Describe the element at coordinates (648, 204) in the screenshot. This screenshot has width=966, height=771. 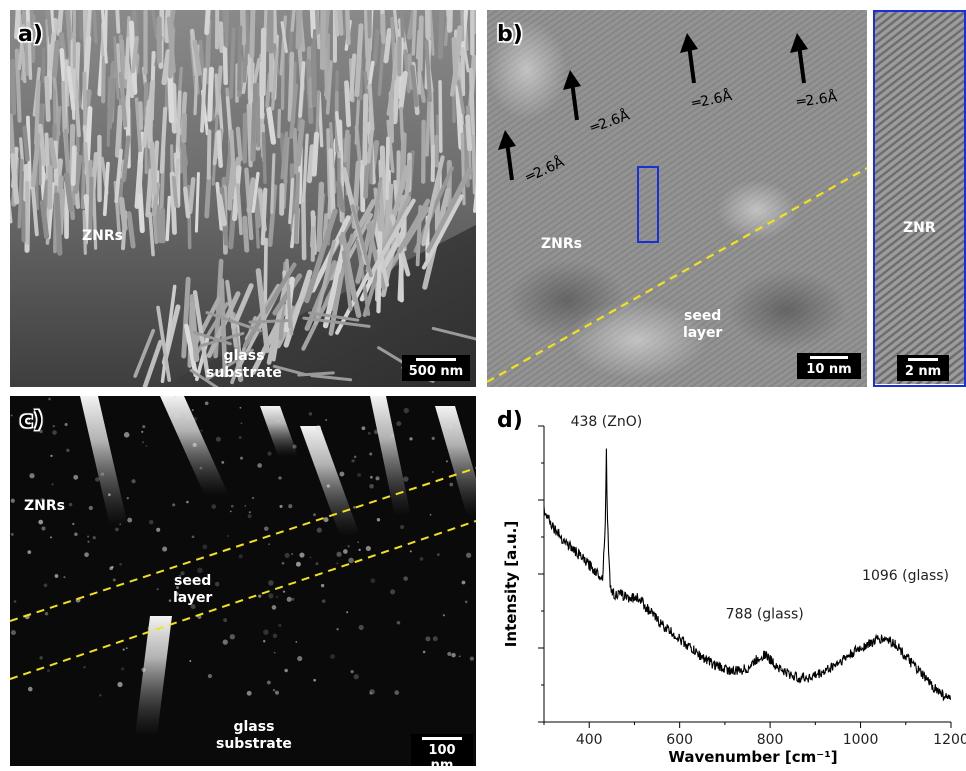
I see `inset-region-marker` at that location.